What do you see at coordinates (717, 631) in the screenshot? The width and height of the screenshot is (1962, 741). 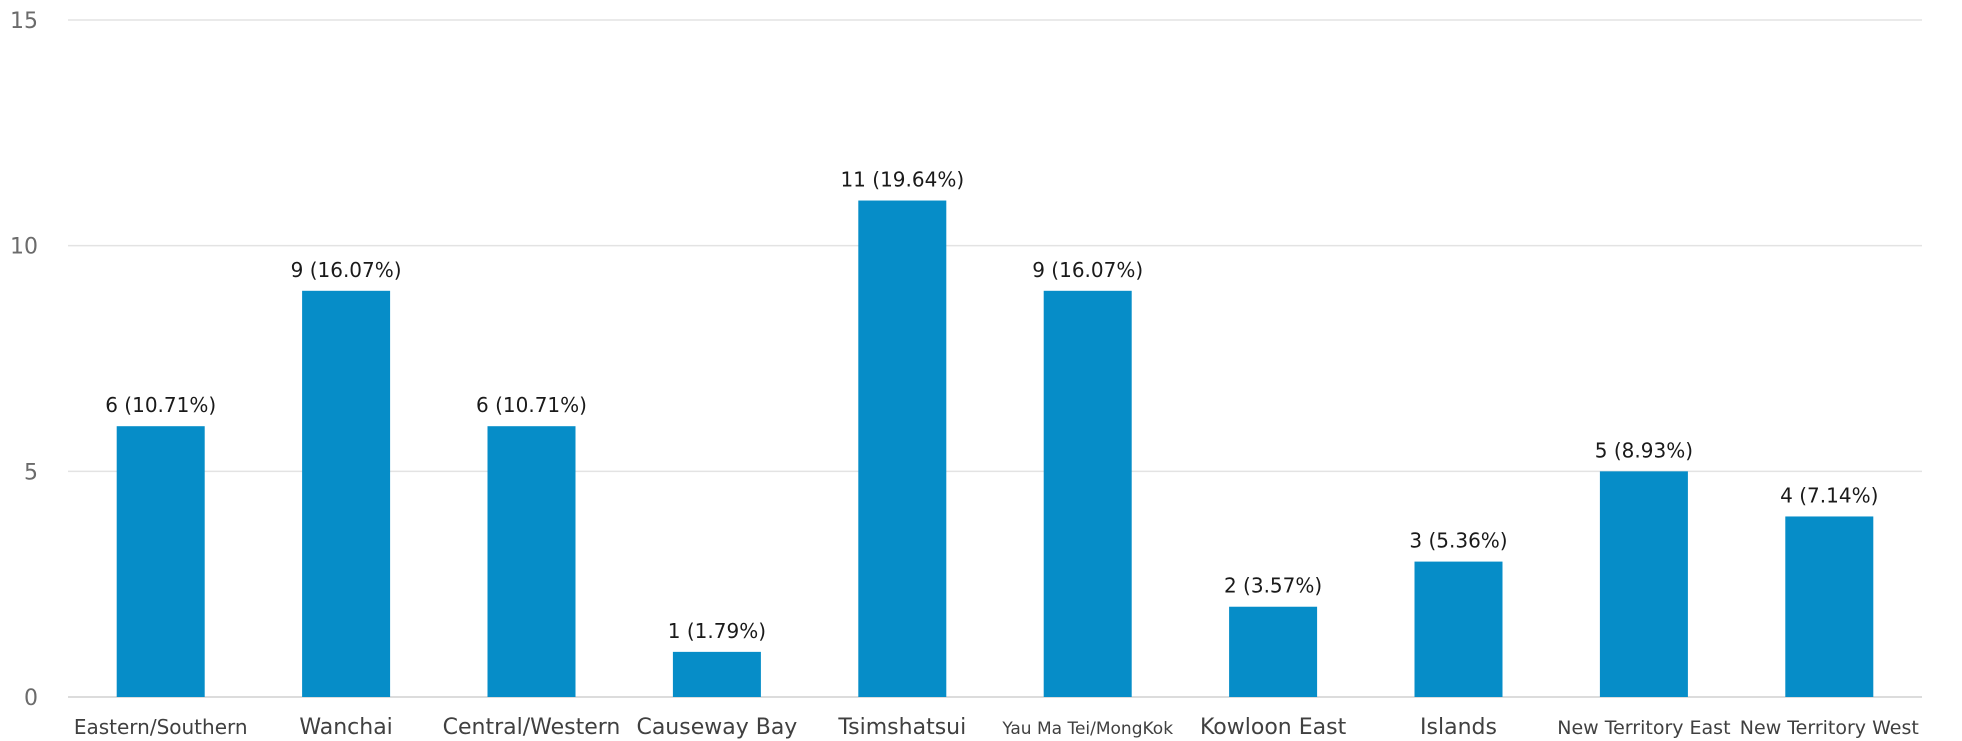 I see `data-label: 1 (1.79%)` at bounding box center [717, 631].